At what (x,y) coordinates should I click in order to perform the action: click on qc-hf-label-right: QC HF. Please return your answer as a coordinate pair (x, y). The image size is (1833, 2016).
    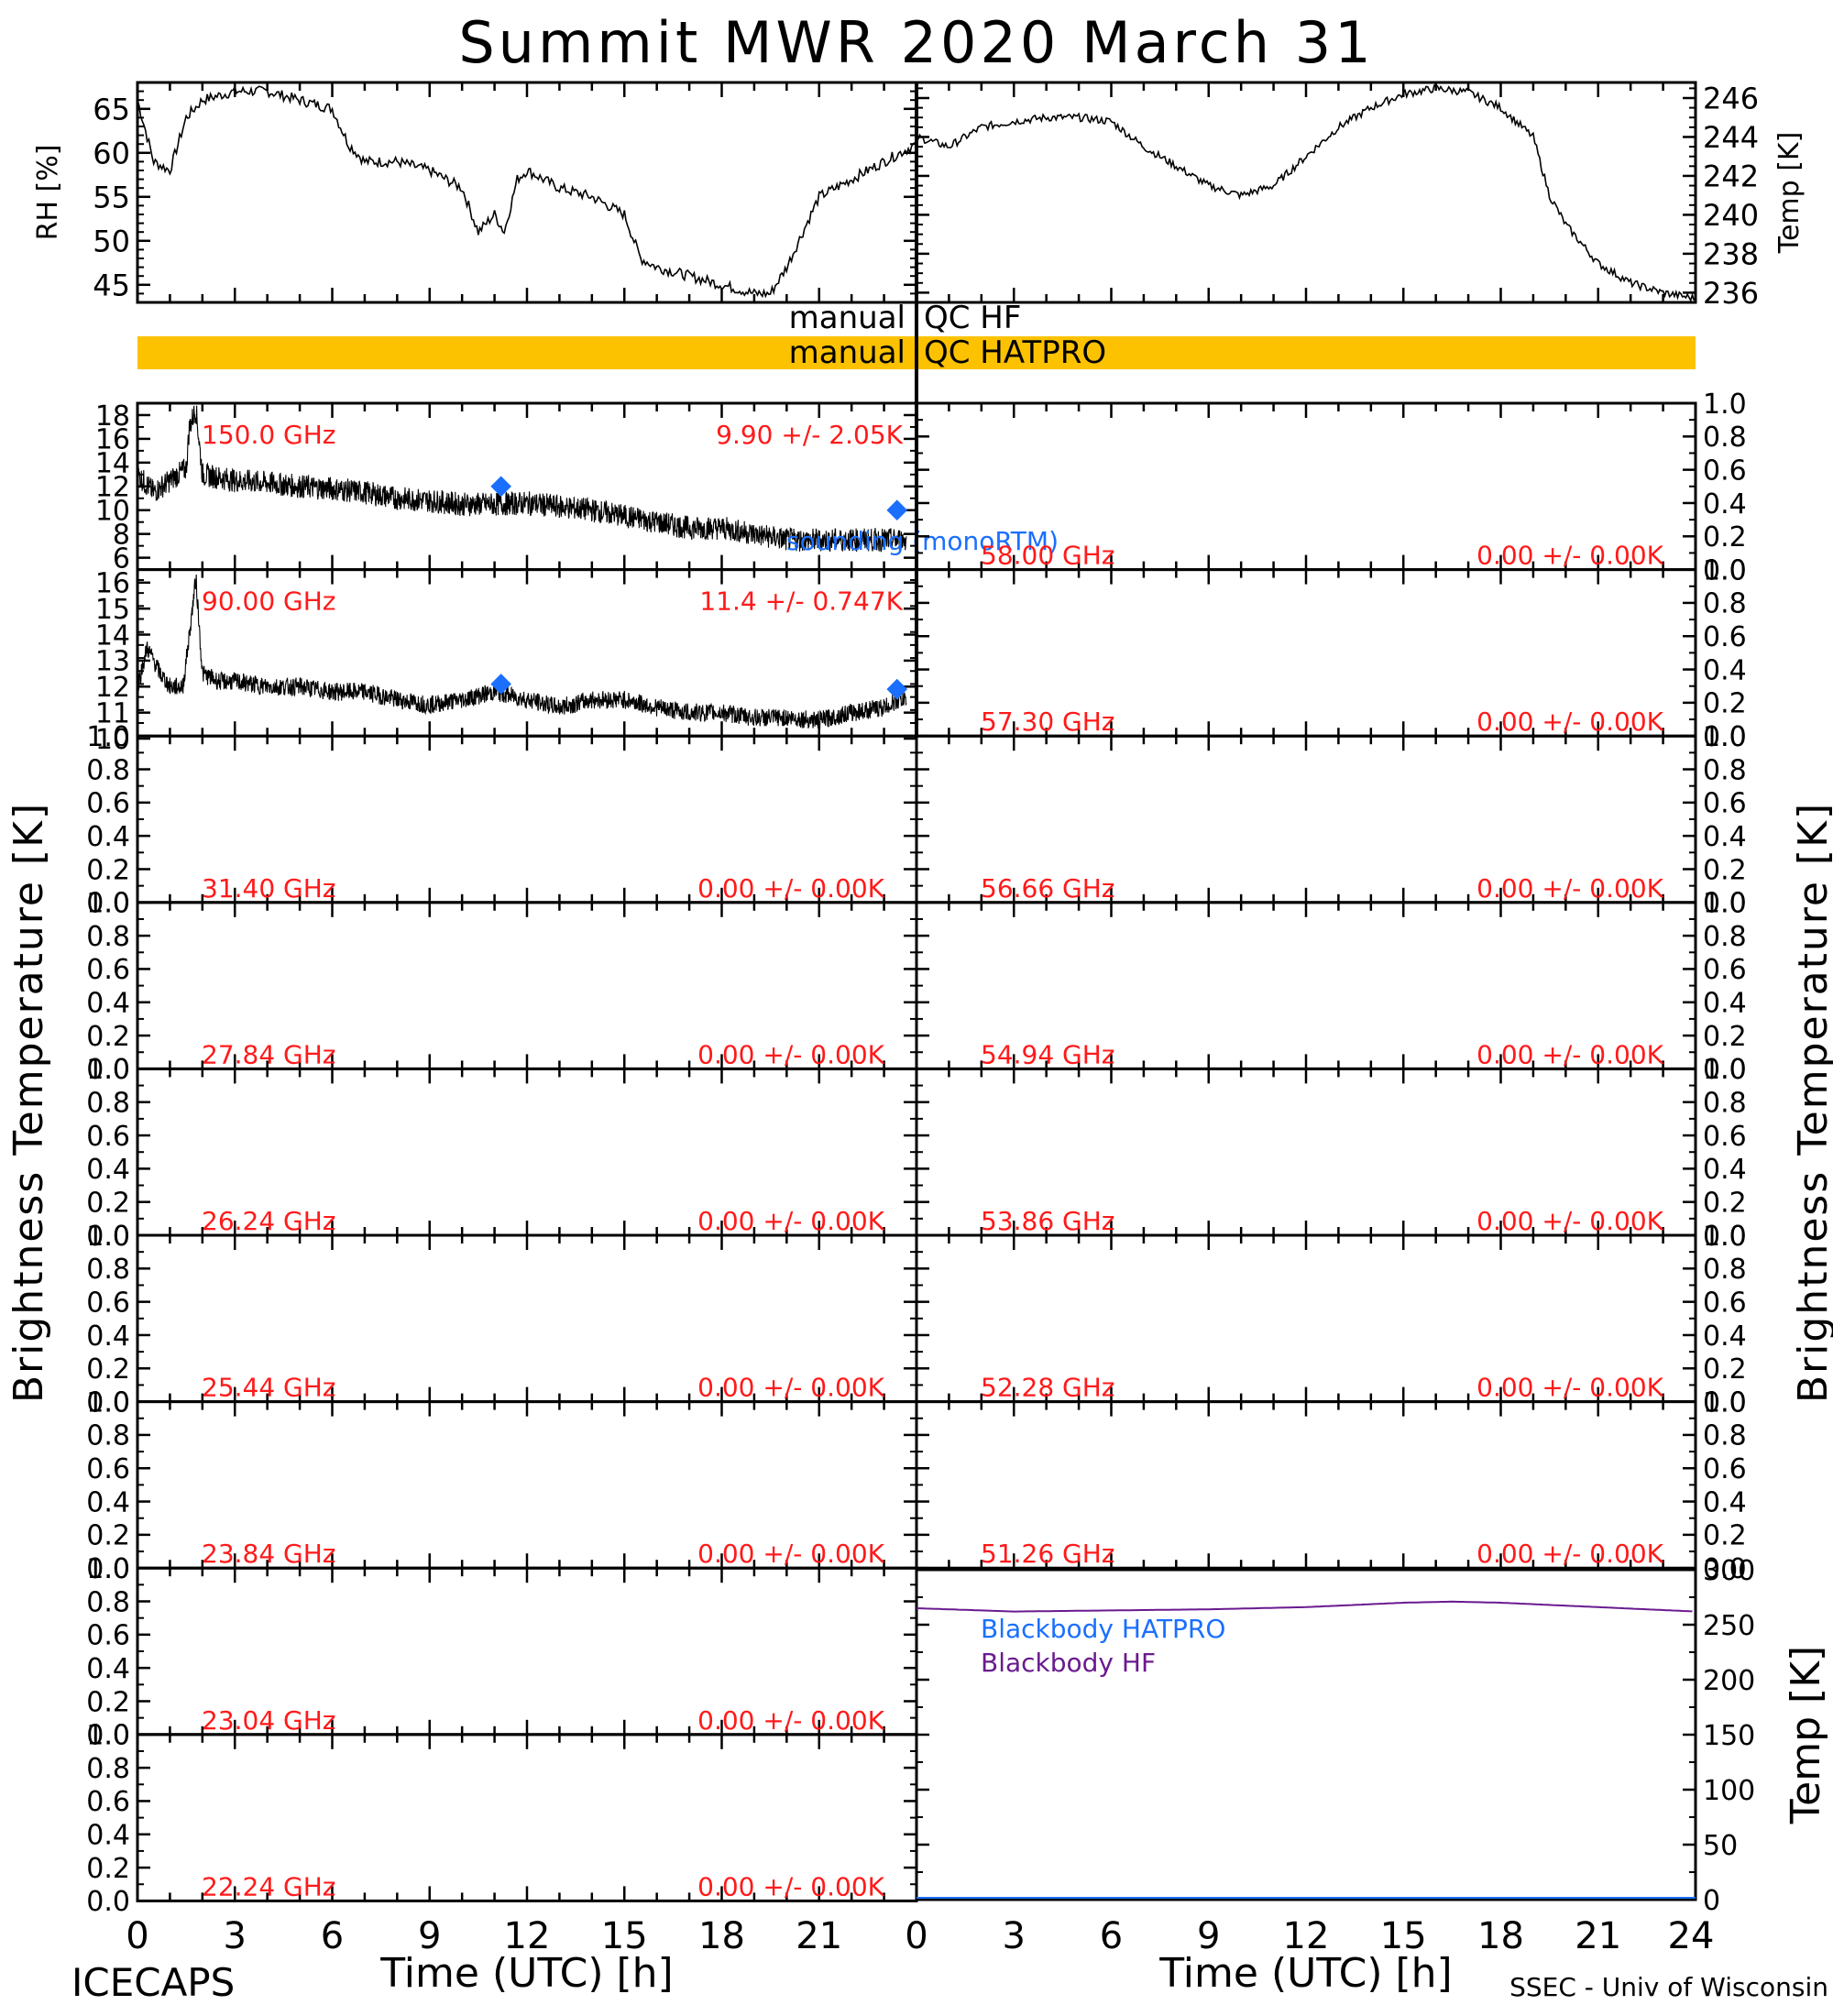
    Looking at the image, I should click on (972, 318).